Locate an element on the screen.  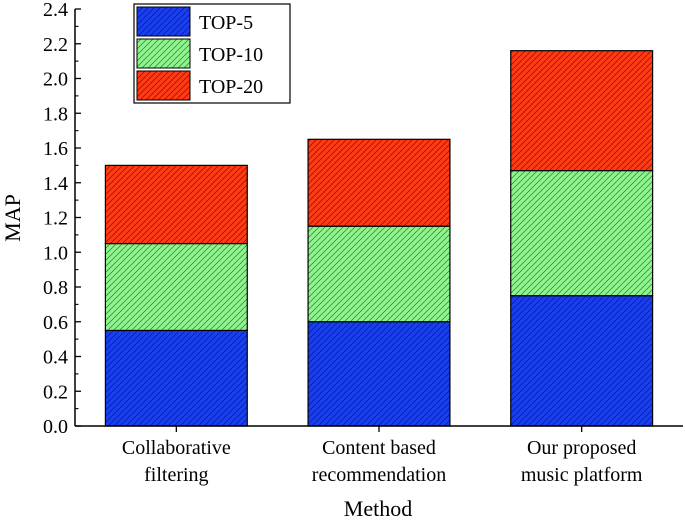
y-tick-label: 2.0 is located at coordinates (55, 80).